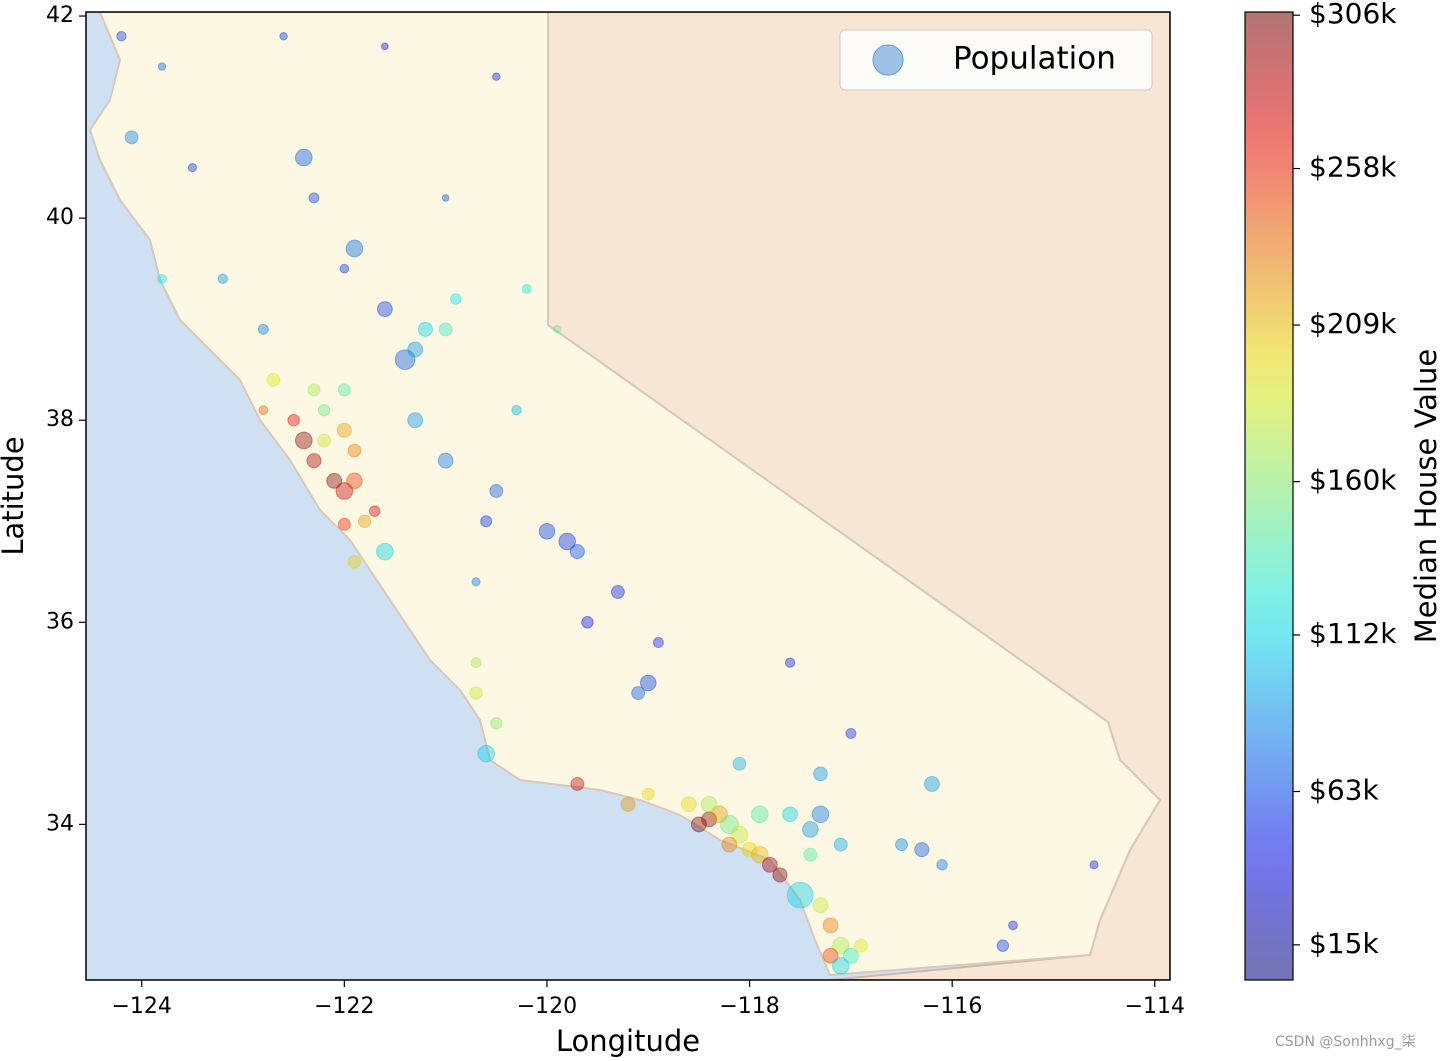 The width and height of the screenshot is (1441, 1061). Describe the element at coordinates (60, 15) in the screenshot. I see `y-tick-label: 42` at that location.